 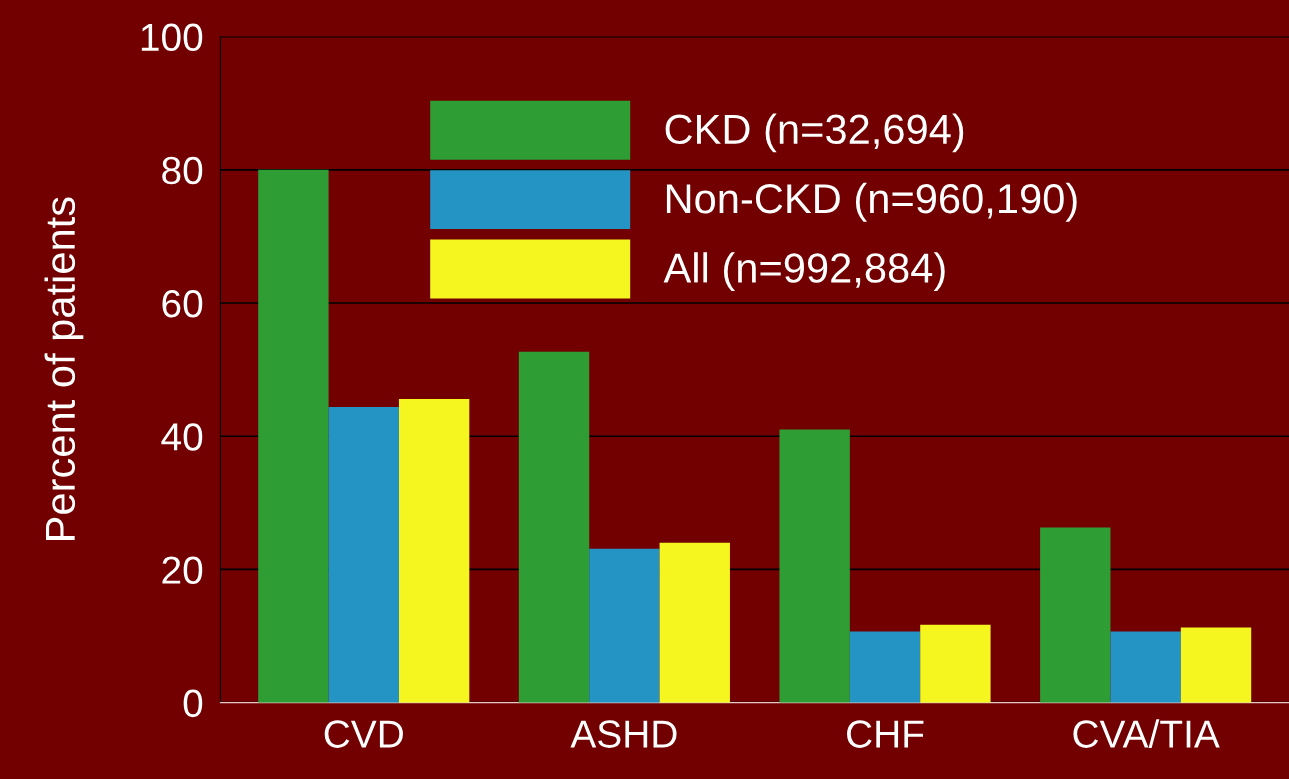 I want to click on x-tick-label: CVA/TIA, so click(x=1146, y=733).